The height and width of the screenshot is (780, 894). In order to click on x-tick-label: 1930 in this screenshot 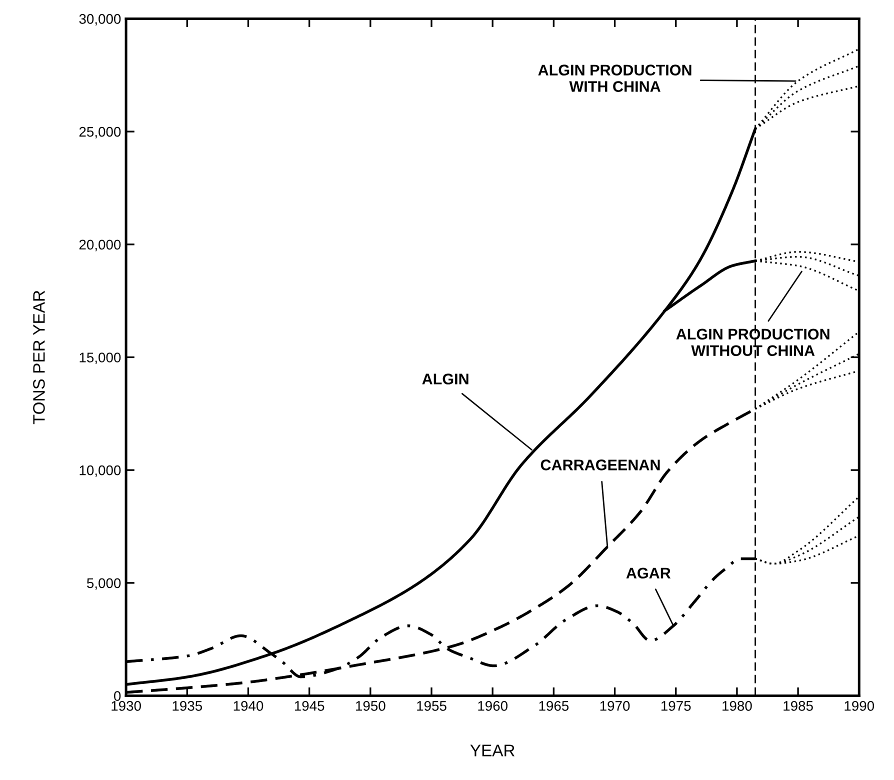, I will do `click(126, 705)`.